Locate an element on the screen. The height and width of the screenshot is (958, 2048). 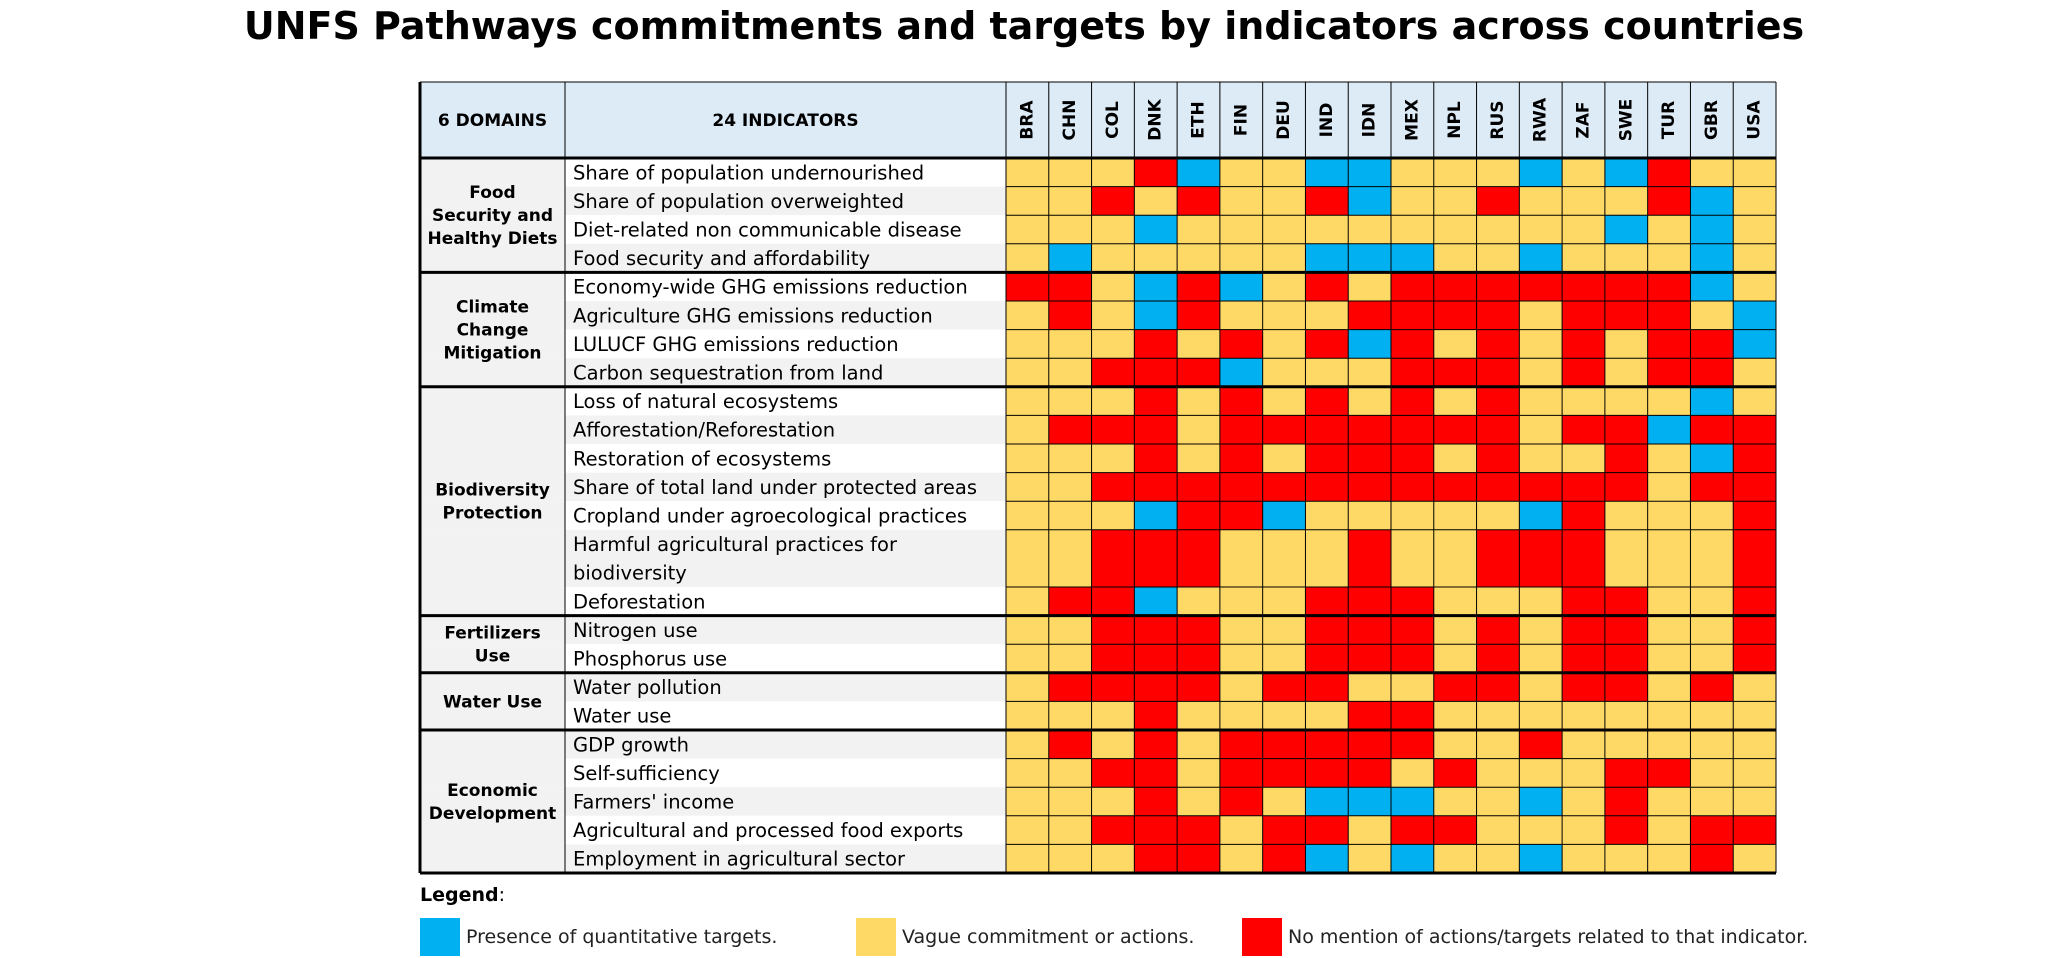
indicator-label: biodiversity is located at coordinates (630, 573).